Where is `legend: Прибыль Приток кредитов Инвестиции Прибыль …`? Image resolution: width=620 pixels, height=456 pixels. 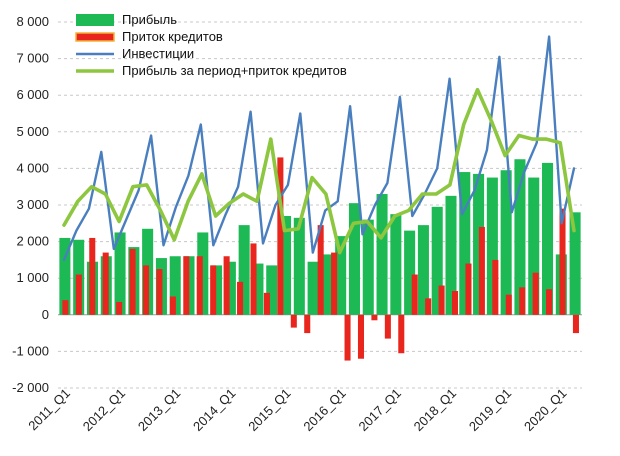
legend: Прибыль Приток кредитов Инвестиции Прибыль … is located at coordinates (211, 45).